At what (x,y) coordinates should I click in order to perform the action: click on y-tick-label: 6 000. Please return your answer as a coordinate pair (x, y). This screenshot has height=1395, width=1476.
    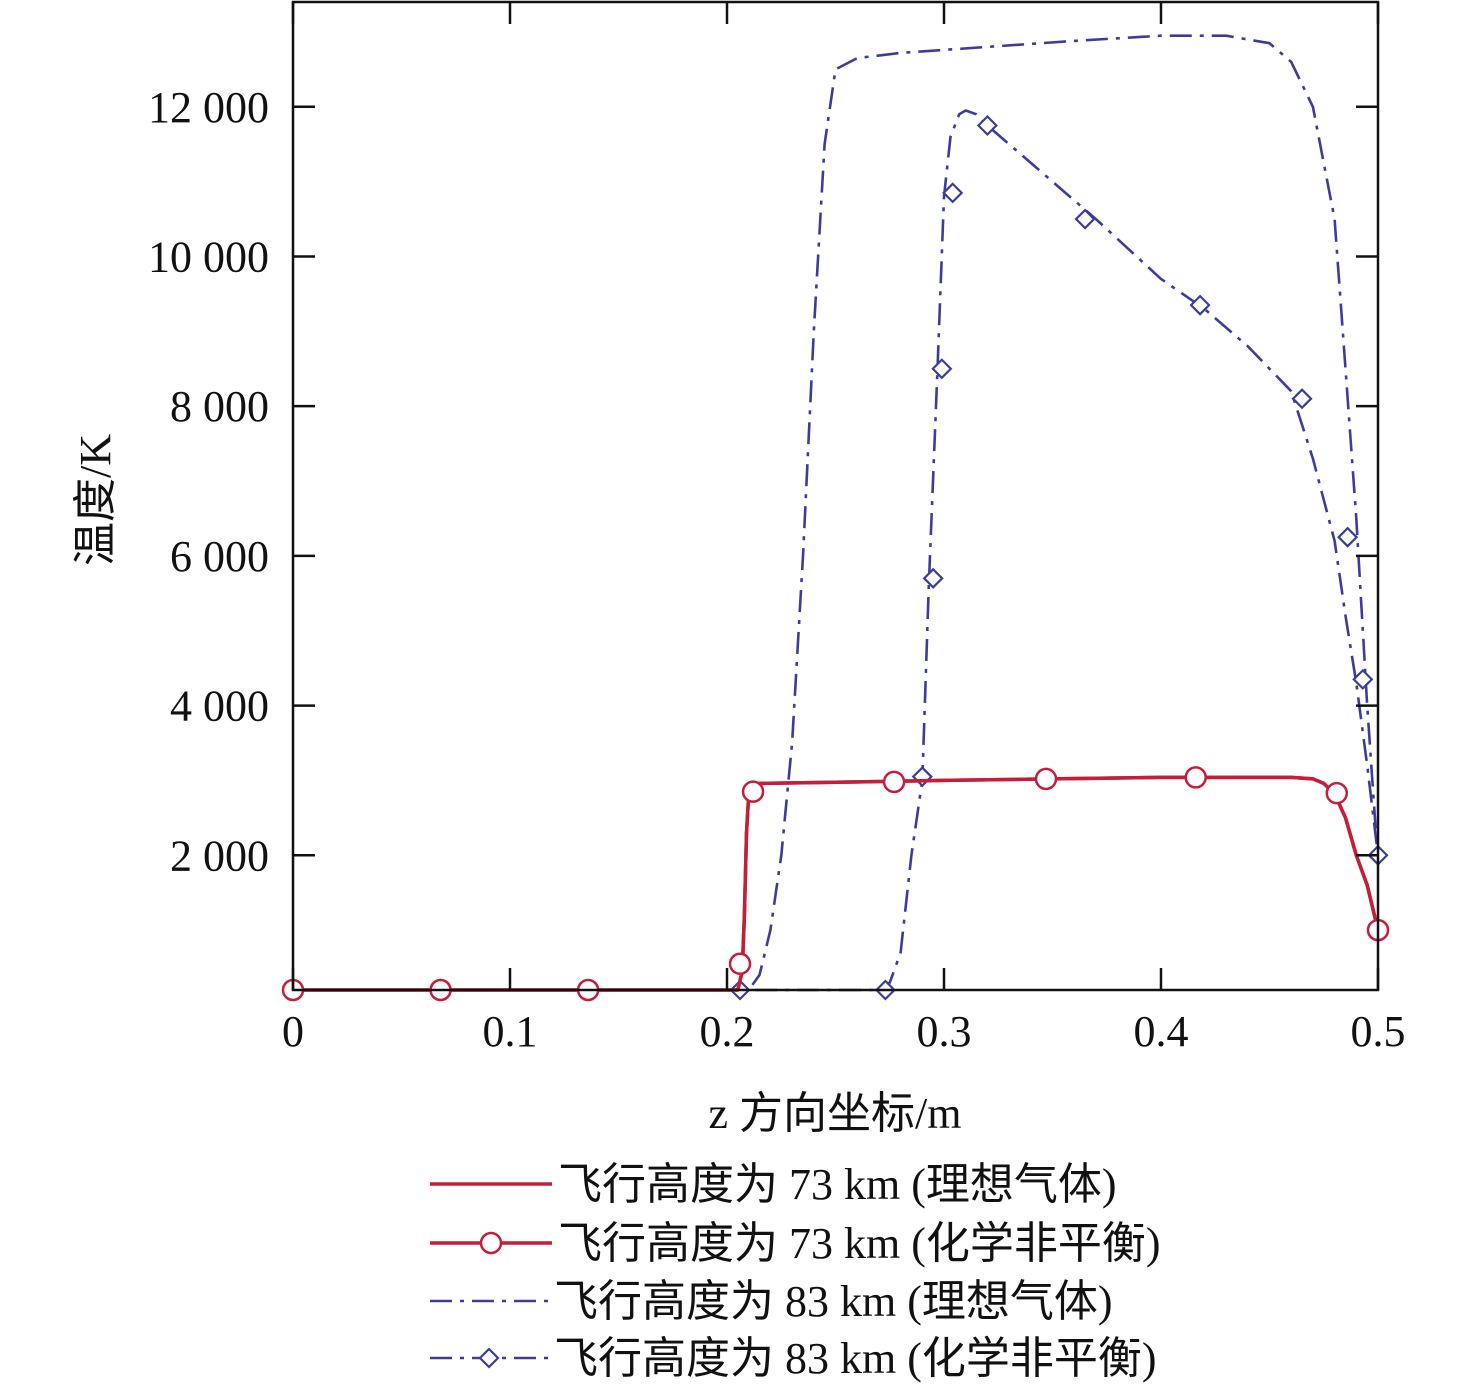
    Looking at the image, I should click on (219, 556).